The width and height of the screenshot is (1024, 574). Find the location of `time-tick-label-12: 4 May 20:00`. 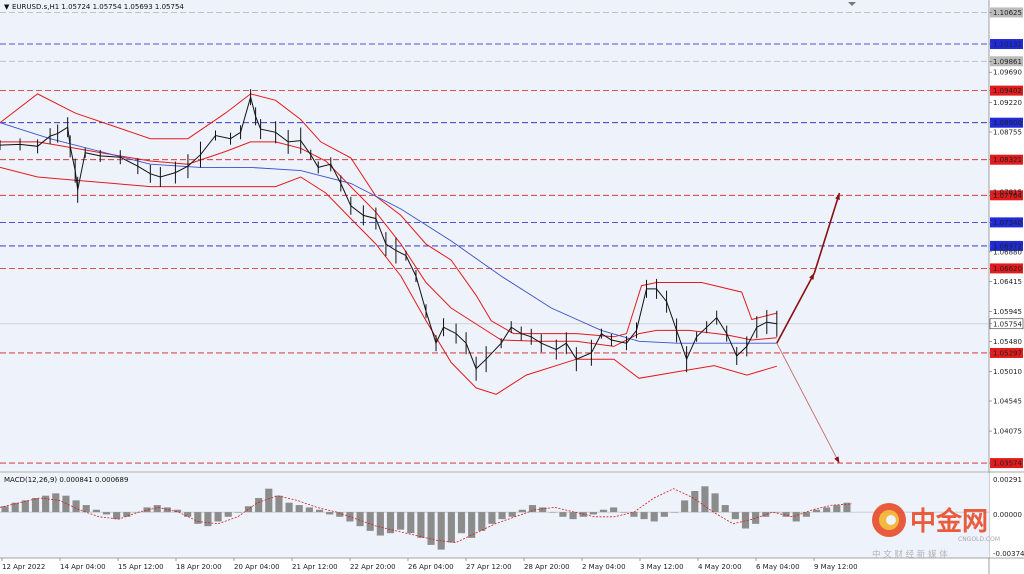

time-tick-label-12: 4 May 20:00 is located at coordinates (720, 567).